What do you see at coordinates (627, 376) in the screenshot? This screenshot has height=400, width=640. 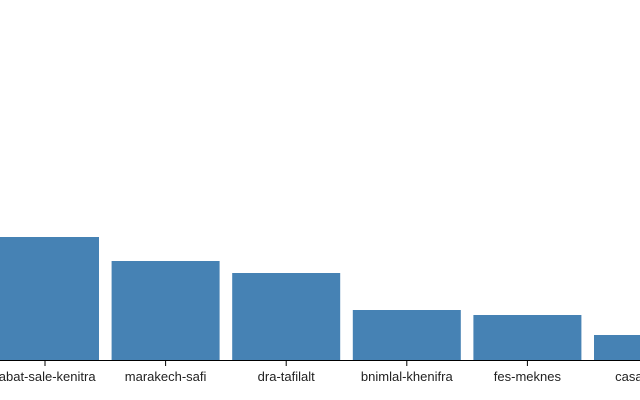 I see `x-tick-label: casablanca` at bounding box center [627, 376].